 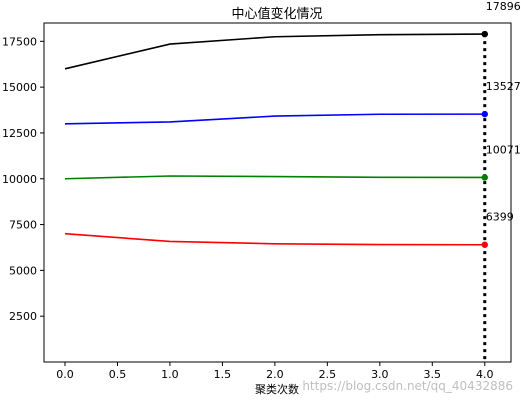 What do you see at coordinates (503, 86) in the screenshot?
I see `end-value-label-1: 13527` at bounding box center [503, 86].